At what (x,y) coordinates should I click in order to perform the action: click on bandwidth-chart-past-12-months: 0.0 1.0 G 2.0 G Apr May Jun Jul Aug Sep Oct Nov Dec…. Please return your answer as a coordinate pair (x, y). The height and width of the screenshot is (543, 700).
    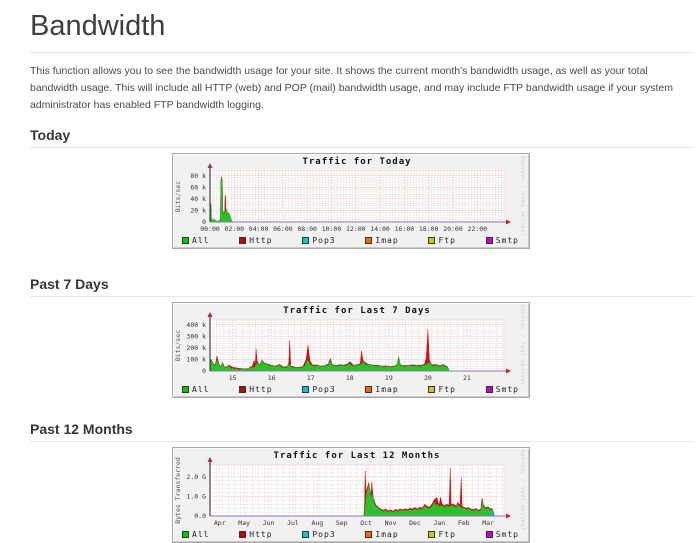
    Looking at the image, I should click on (351, 494).